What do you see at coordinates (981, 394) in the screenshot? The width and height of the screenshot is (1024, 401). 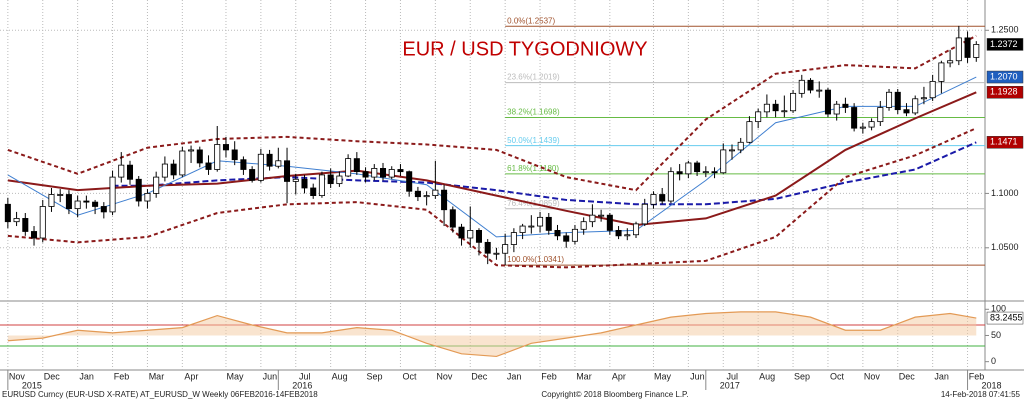 I see `footer-right: 14-Feb-2018 07:41:55` at bounding box center [981, 394].